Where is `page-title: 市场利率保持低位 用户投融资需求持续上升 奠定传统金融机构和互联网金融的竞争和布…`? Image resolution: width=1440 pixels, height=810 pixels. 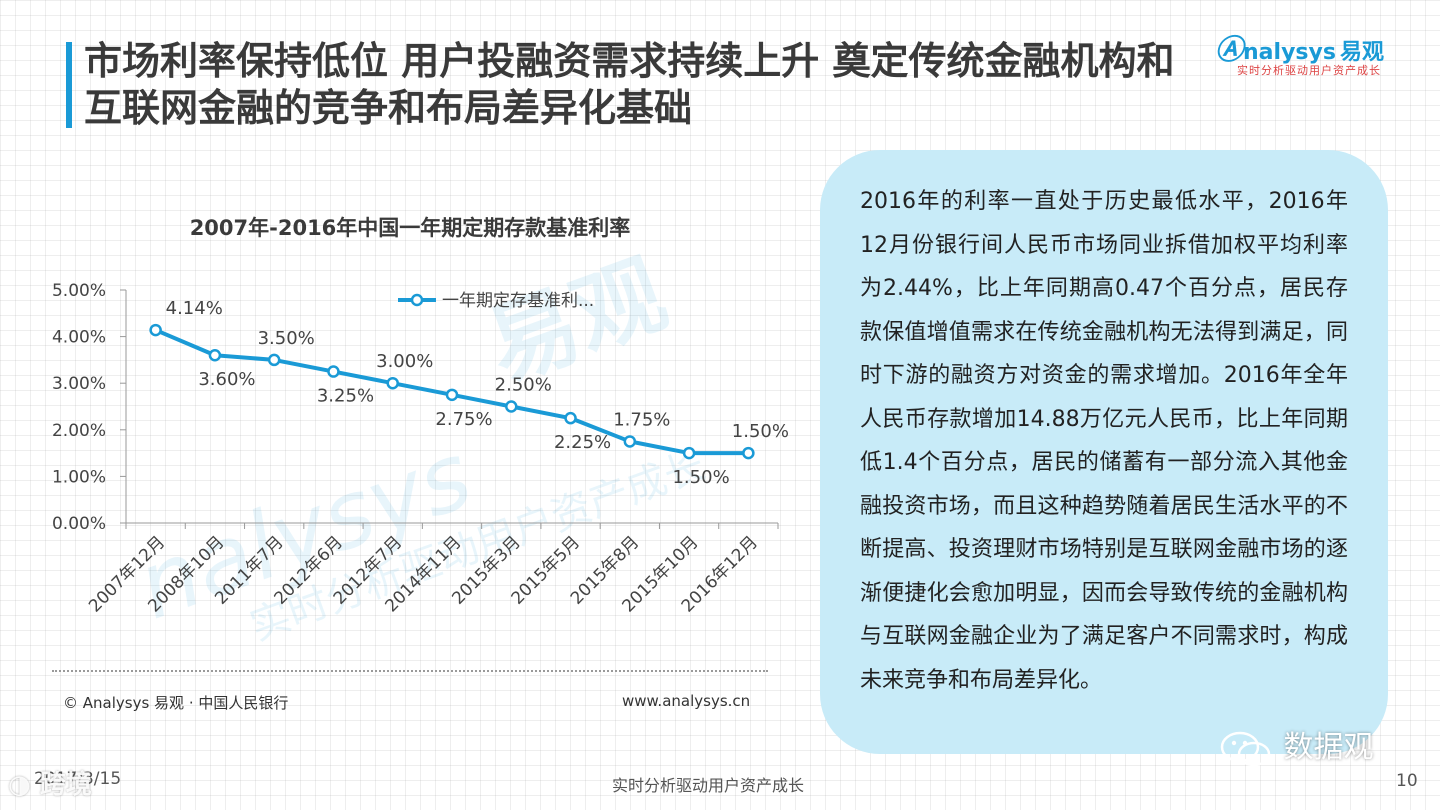 page-title: 市场利率保持低位 用户投融资需求持续上升 奠定传统金融机构和互联网金融的竞争和布… is located at coordinates (629, 84).